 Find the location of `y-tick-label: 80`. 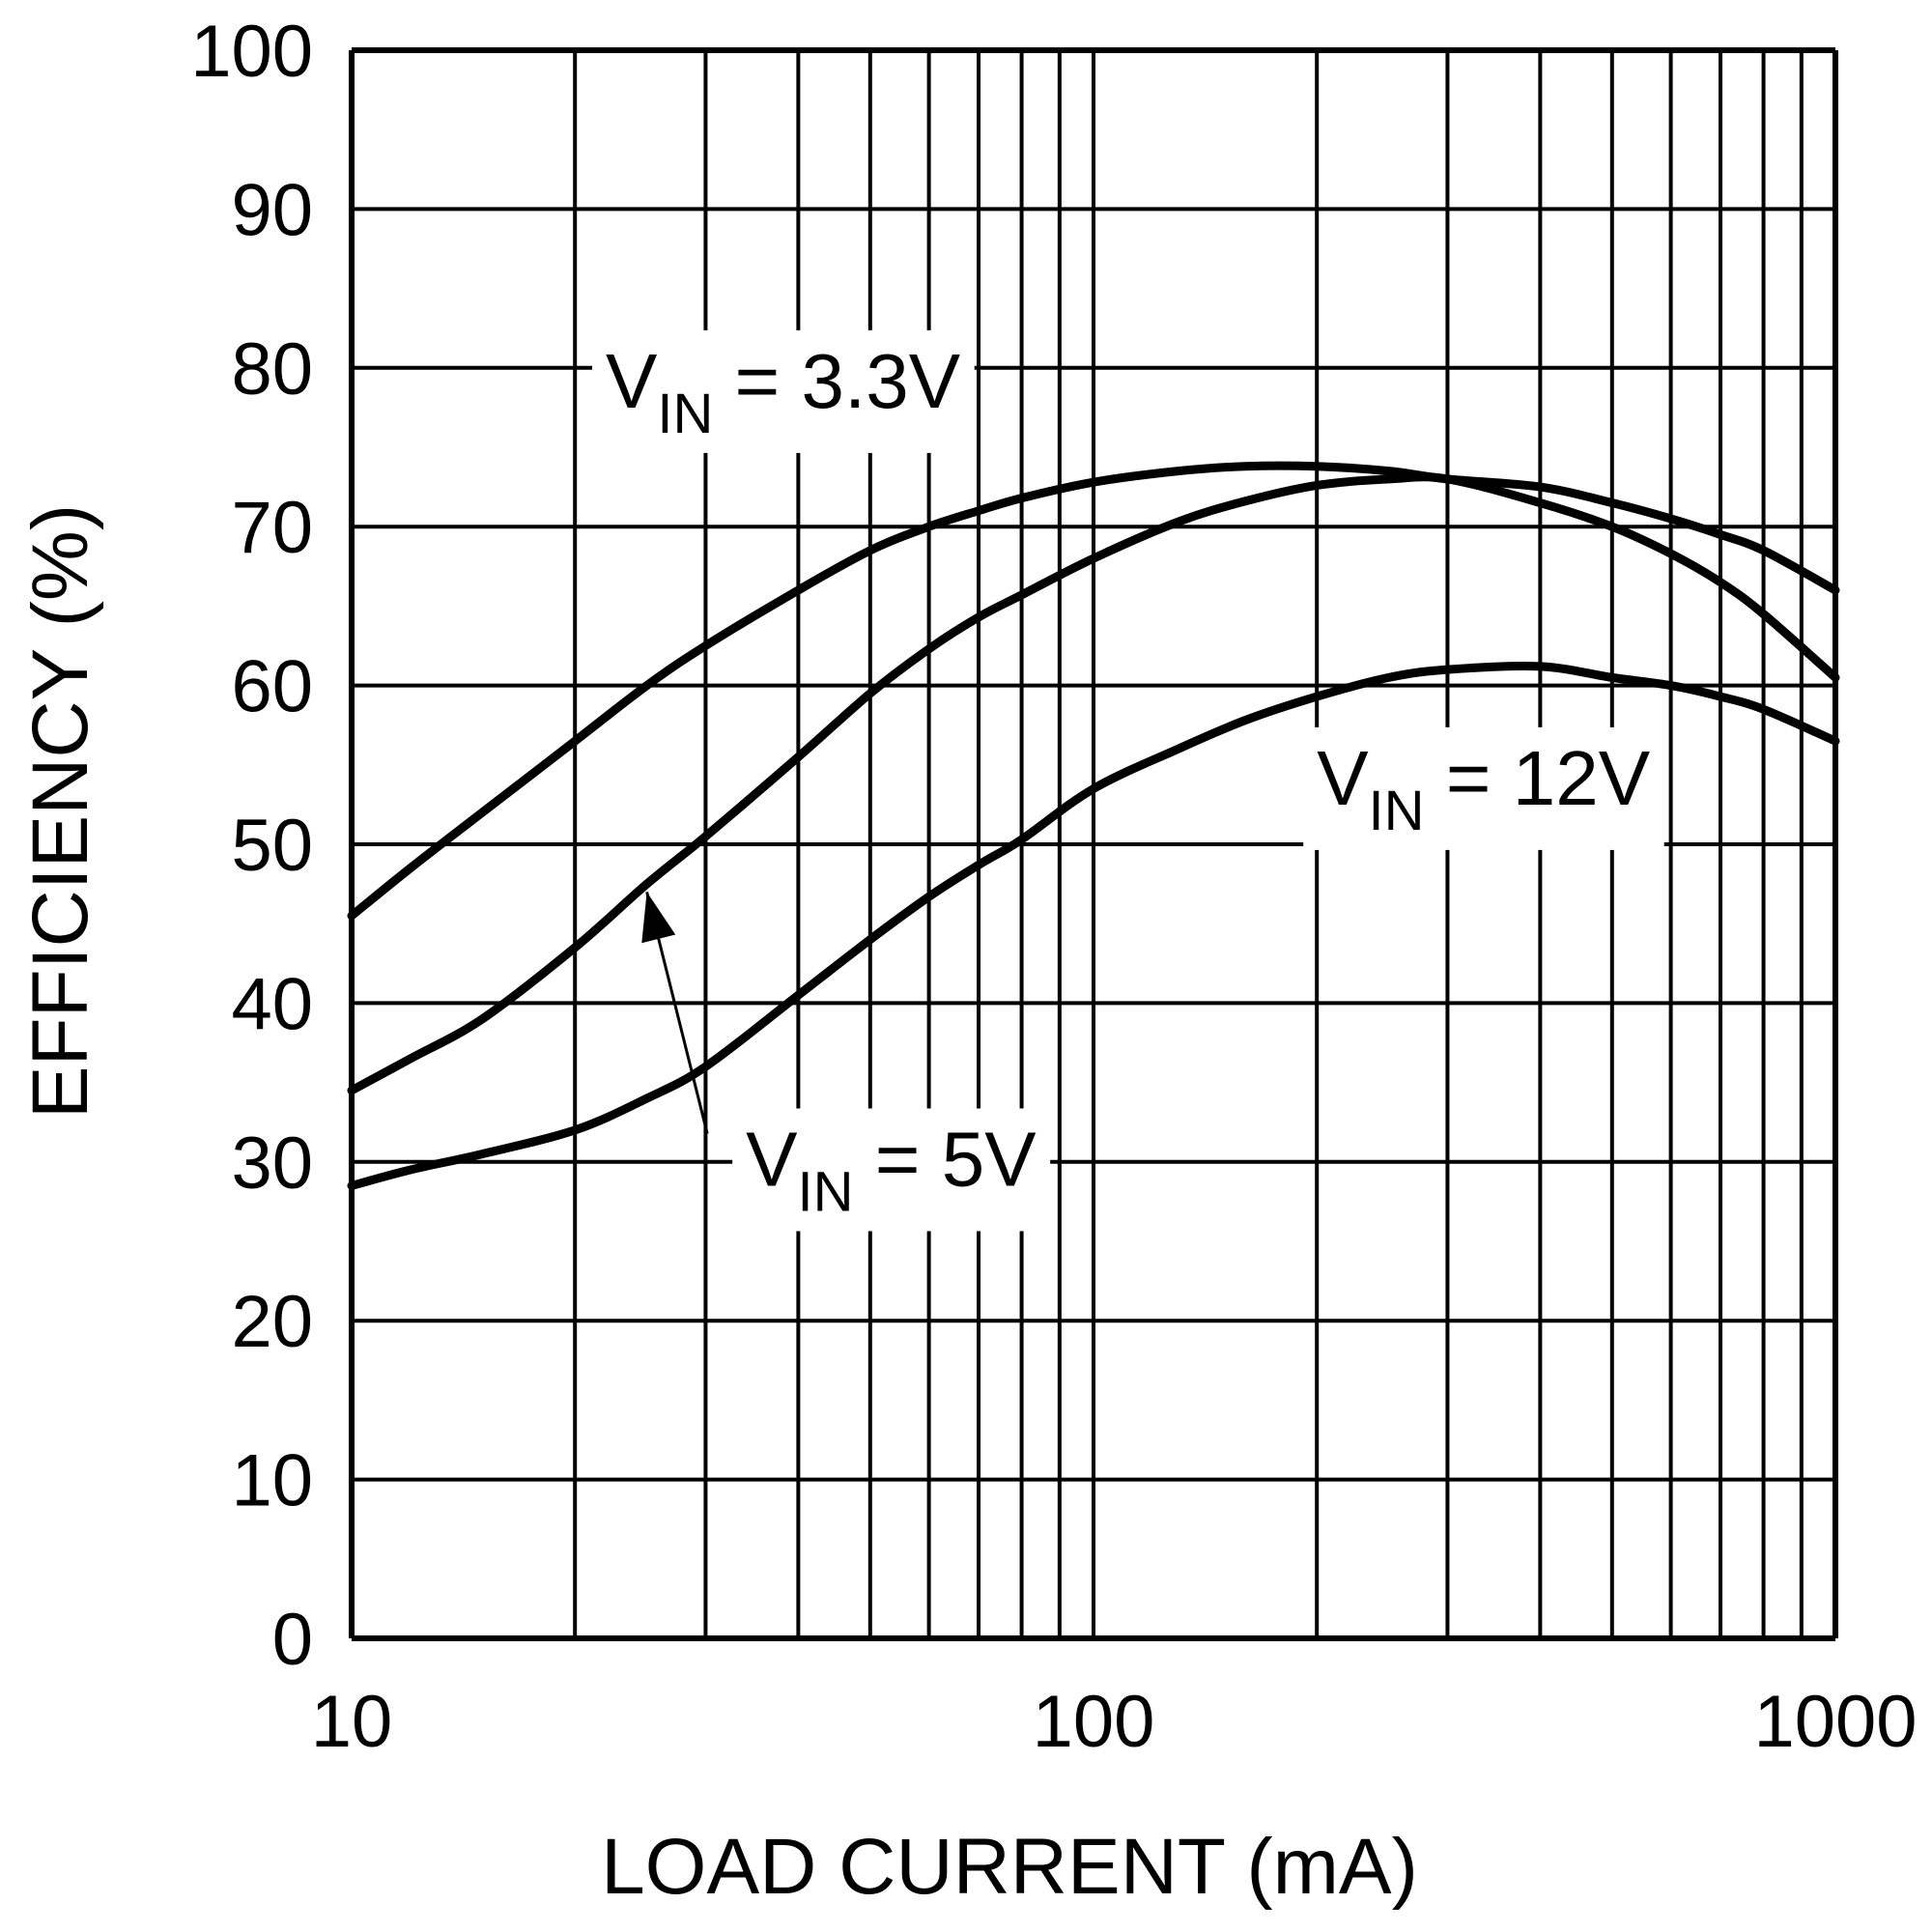

y-tick-label: 80 is located at coordinates (272, 369).